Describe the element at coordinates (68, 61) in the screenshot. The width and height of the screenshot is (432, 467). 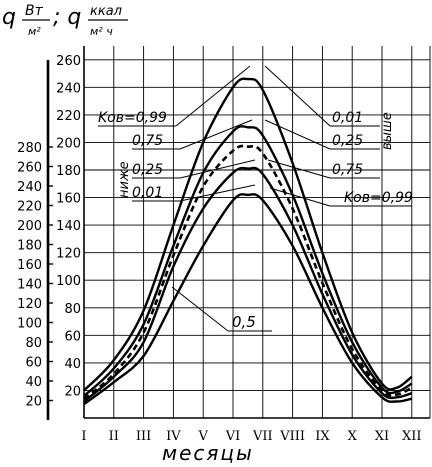
I see `y-right-tick-label: 260` at that location.